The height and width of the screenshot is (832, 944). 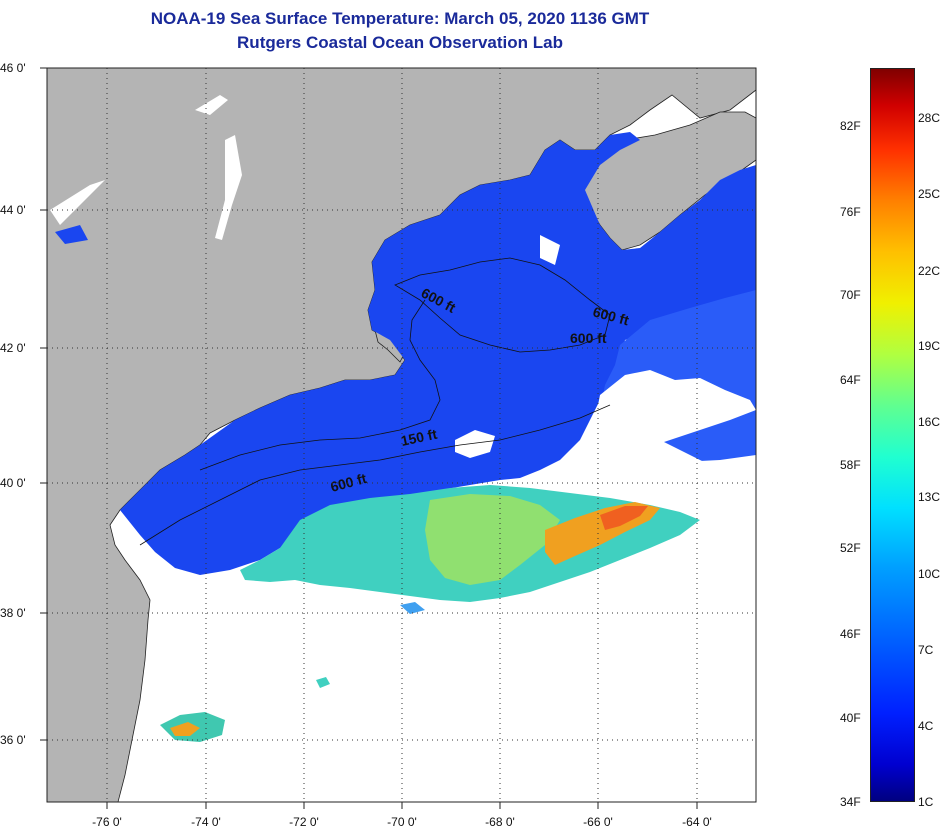 I want to click on colorbar-f-76: 76F, so click(x=850, y=212).